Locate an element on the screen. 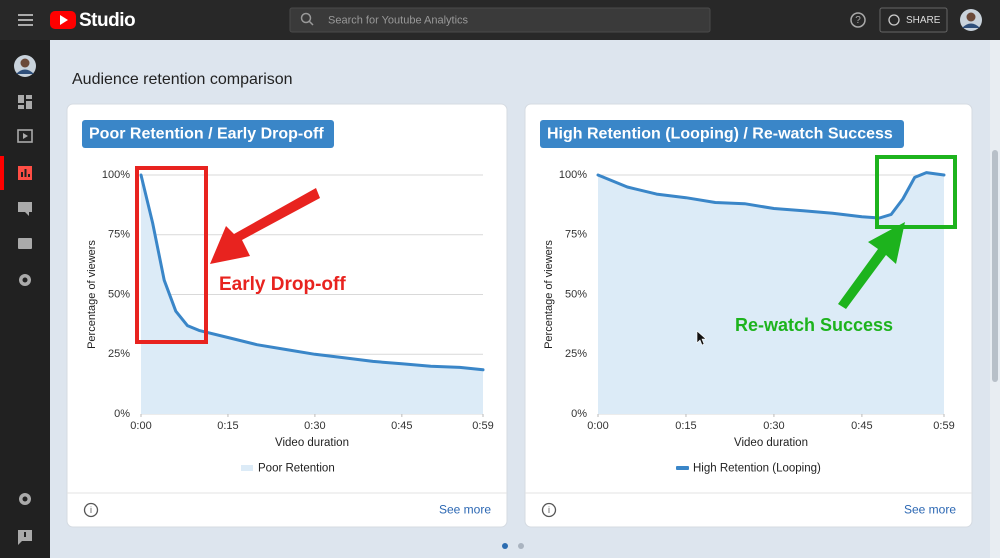 This screenshot has height=558, width=1000. pagination-dot-active is located at coordinates (505, 546).